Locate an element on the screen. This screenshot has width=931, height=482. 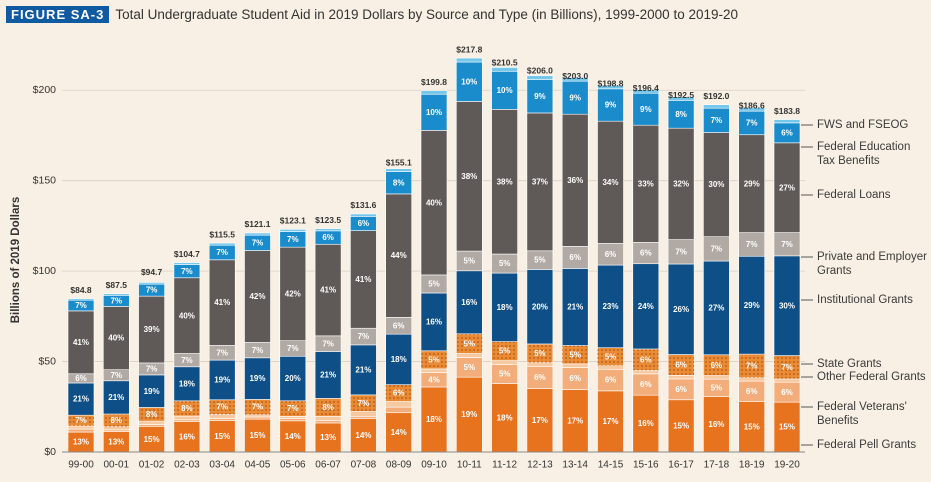
x-tick-label: 06-07 is located at coordinates (328, 465).